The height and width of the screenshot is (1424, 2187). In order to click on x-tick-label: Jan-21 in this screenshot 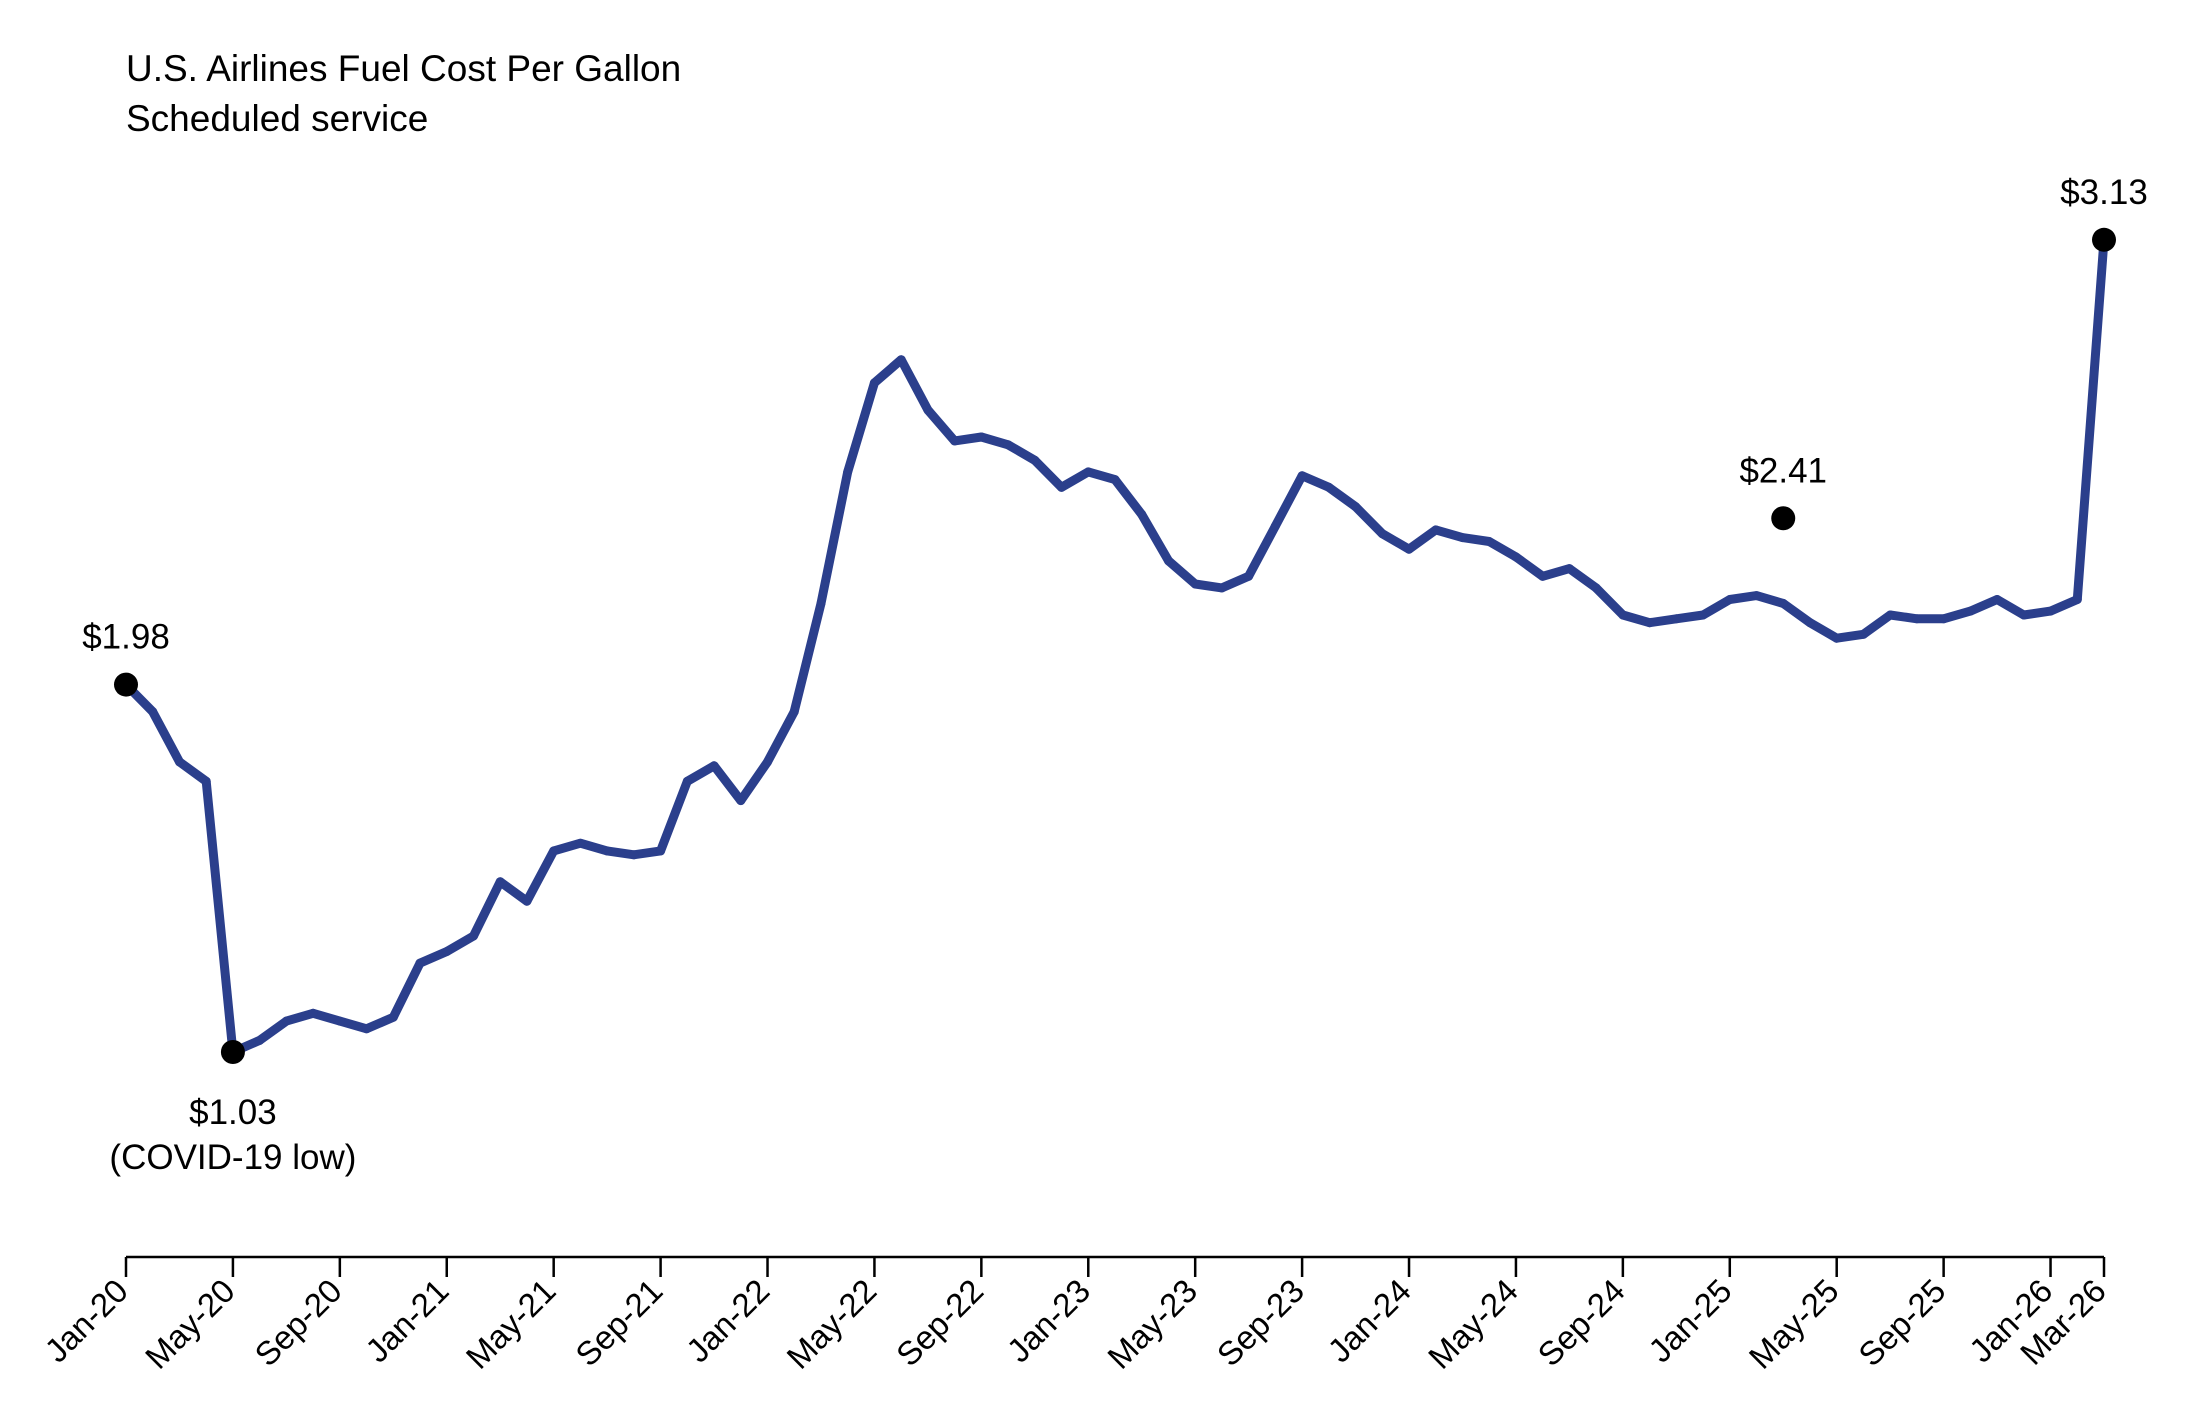, I will do `click(407, 1321)`.